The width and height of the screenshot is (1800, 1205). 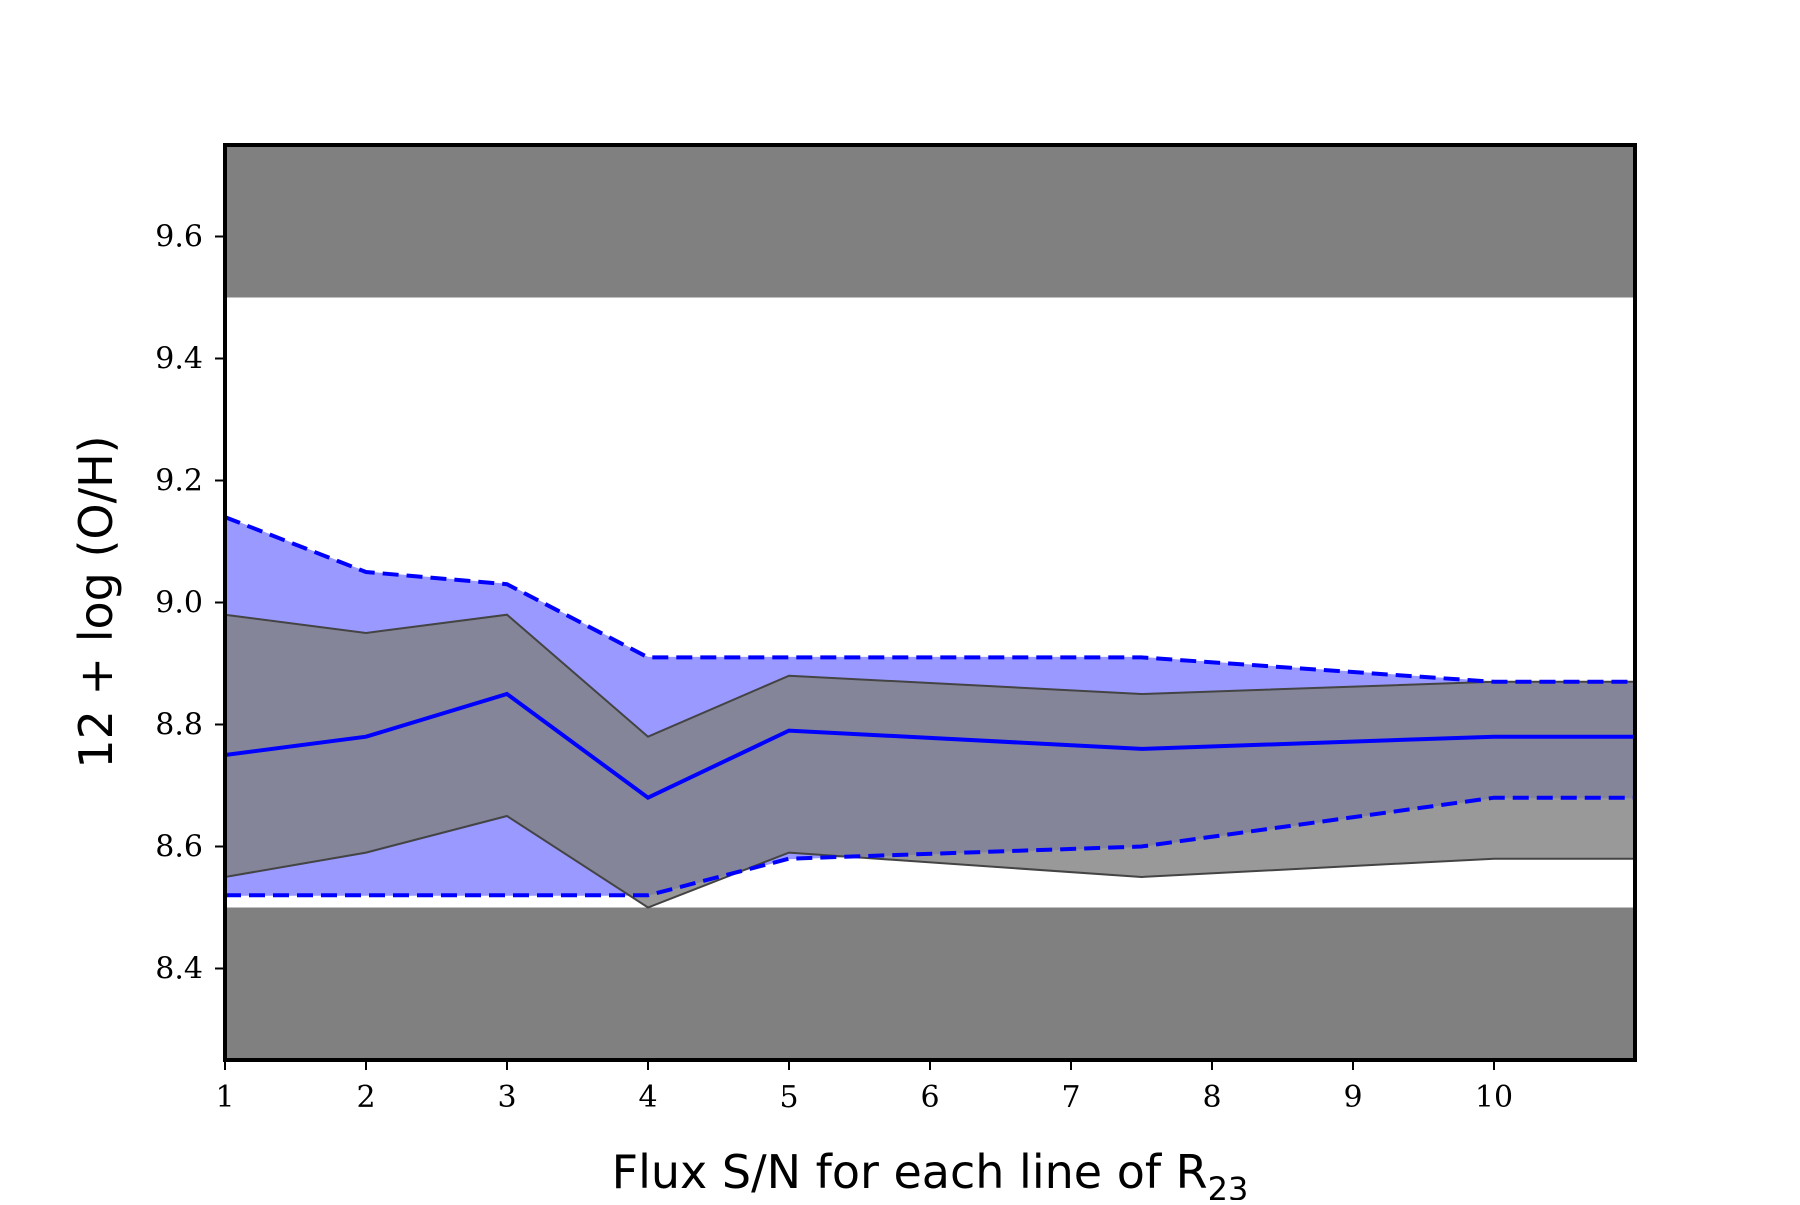 I want to click on x-axis-label-subscript: 23, so click(x=1228, y=1185).